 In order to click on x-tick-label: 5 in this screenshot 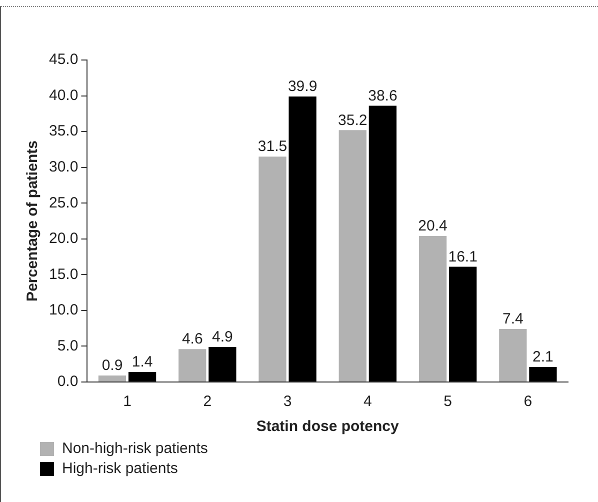, I will do `click(448, 401)`.